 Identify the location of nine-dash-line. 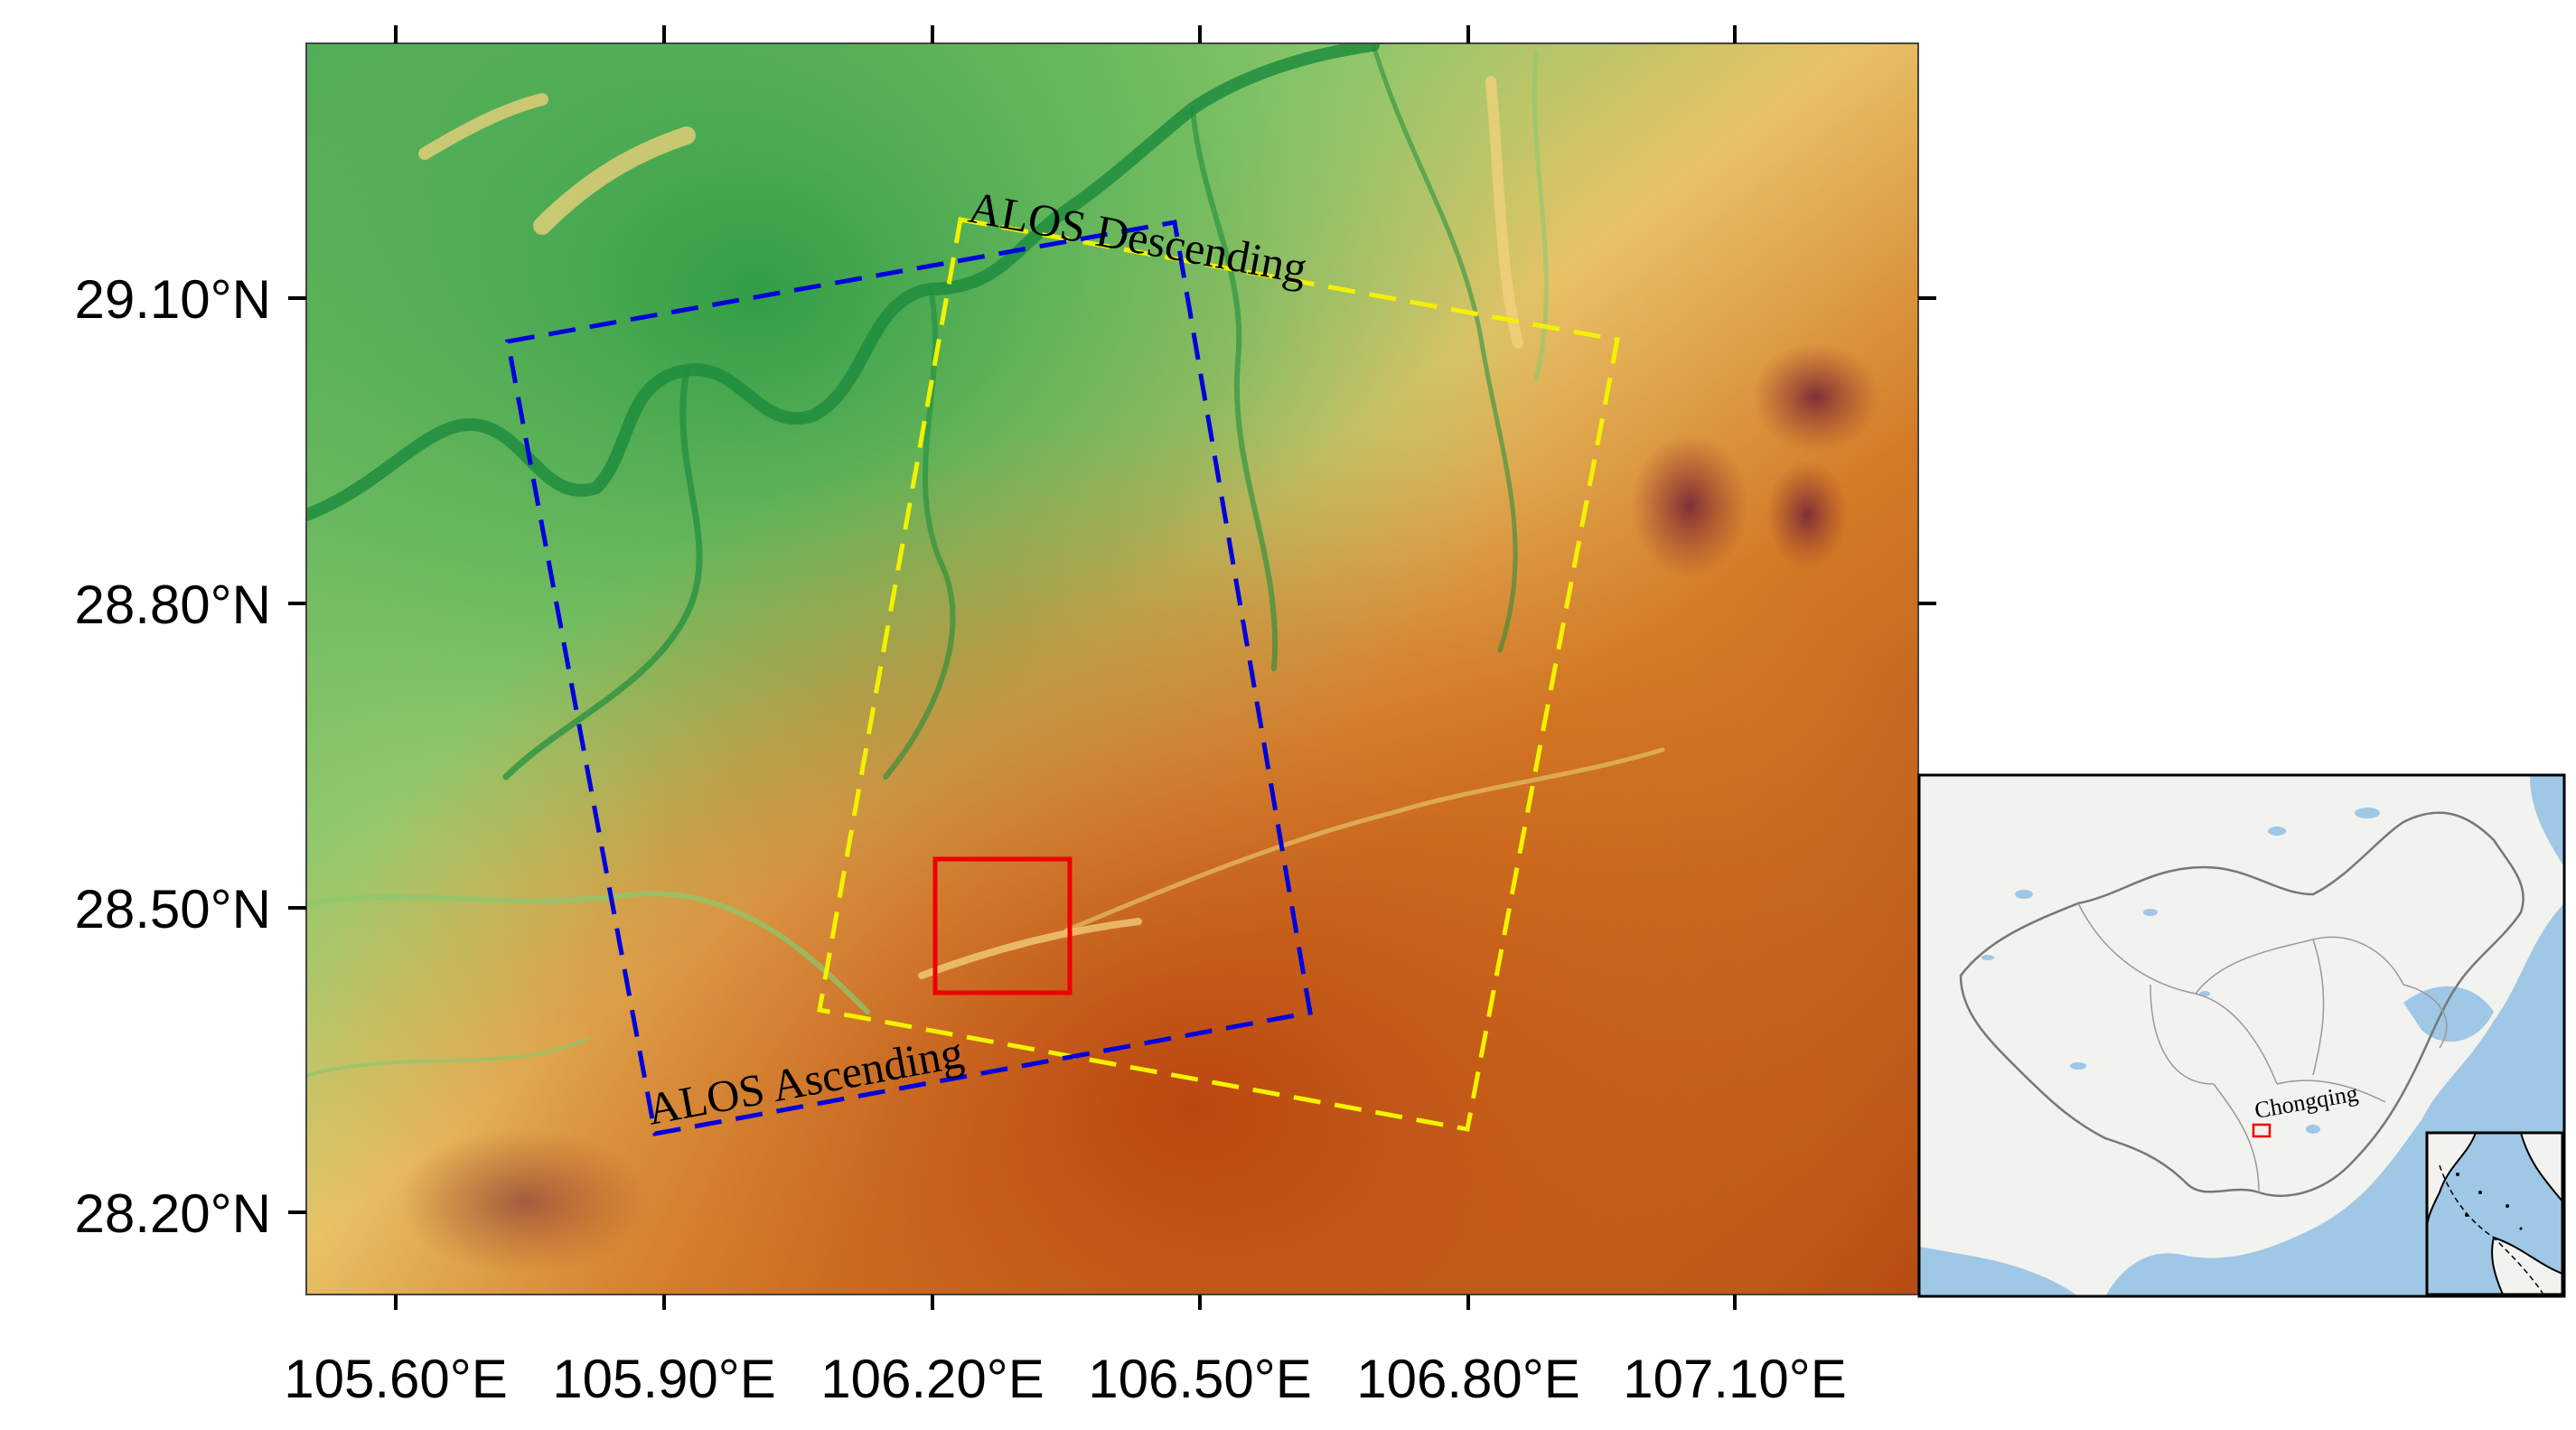
(2491, 1229).